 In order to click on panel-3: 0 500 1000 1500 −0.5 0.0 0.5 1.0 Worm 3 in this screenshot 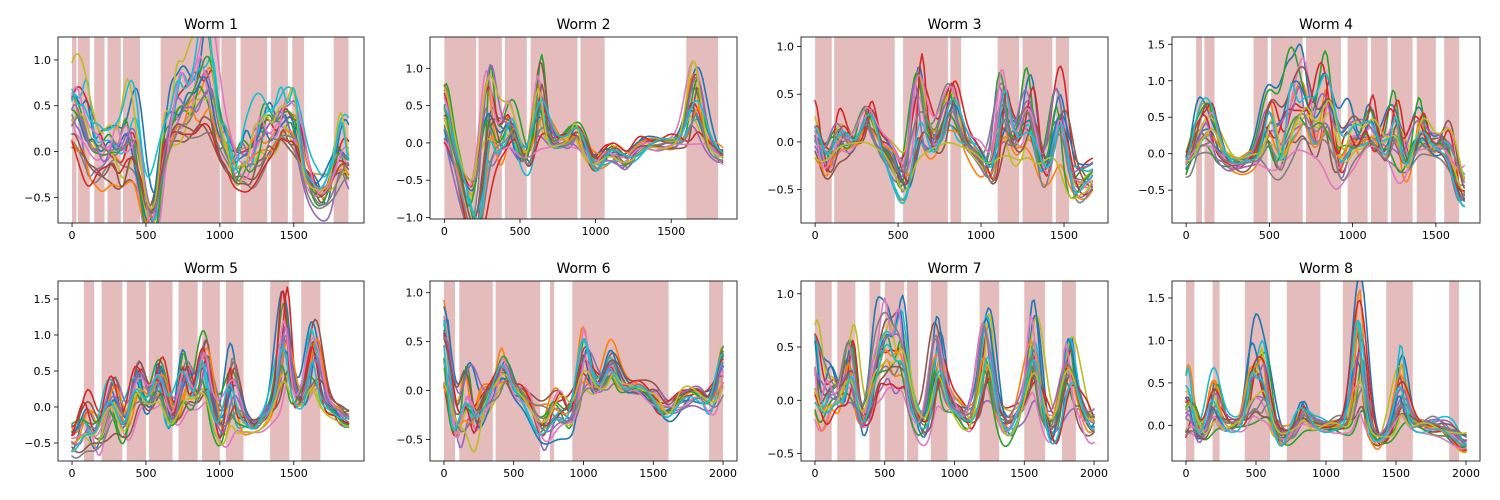, I will do `click(938, 129)`.